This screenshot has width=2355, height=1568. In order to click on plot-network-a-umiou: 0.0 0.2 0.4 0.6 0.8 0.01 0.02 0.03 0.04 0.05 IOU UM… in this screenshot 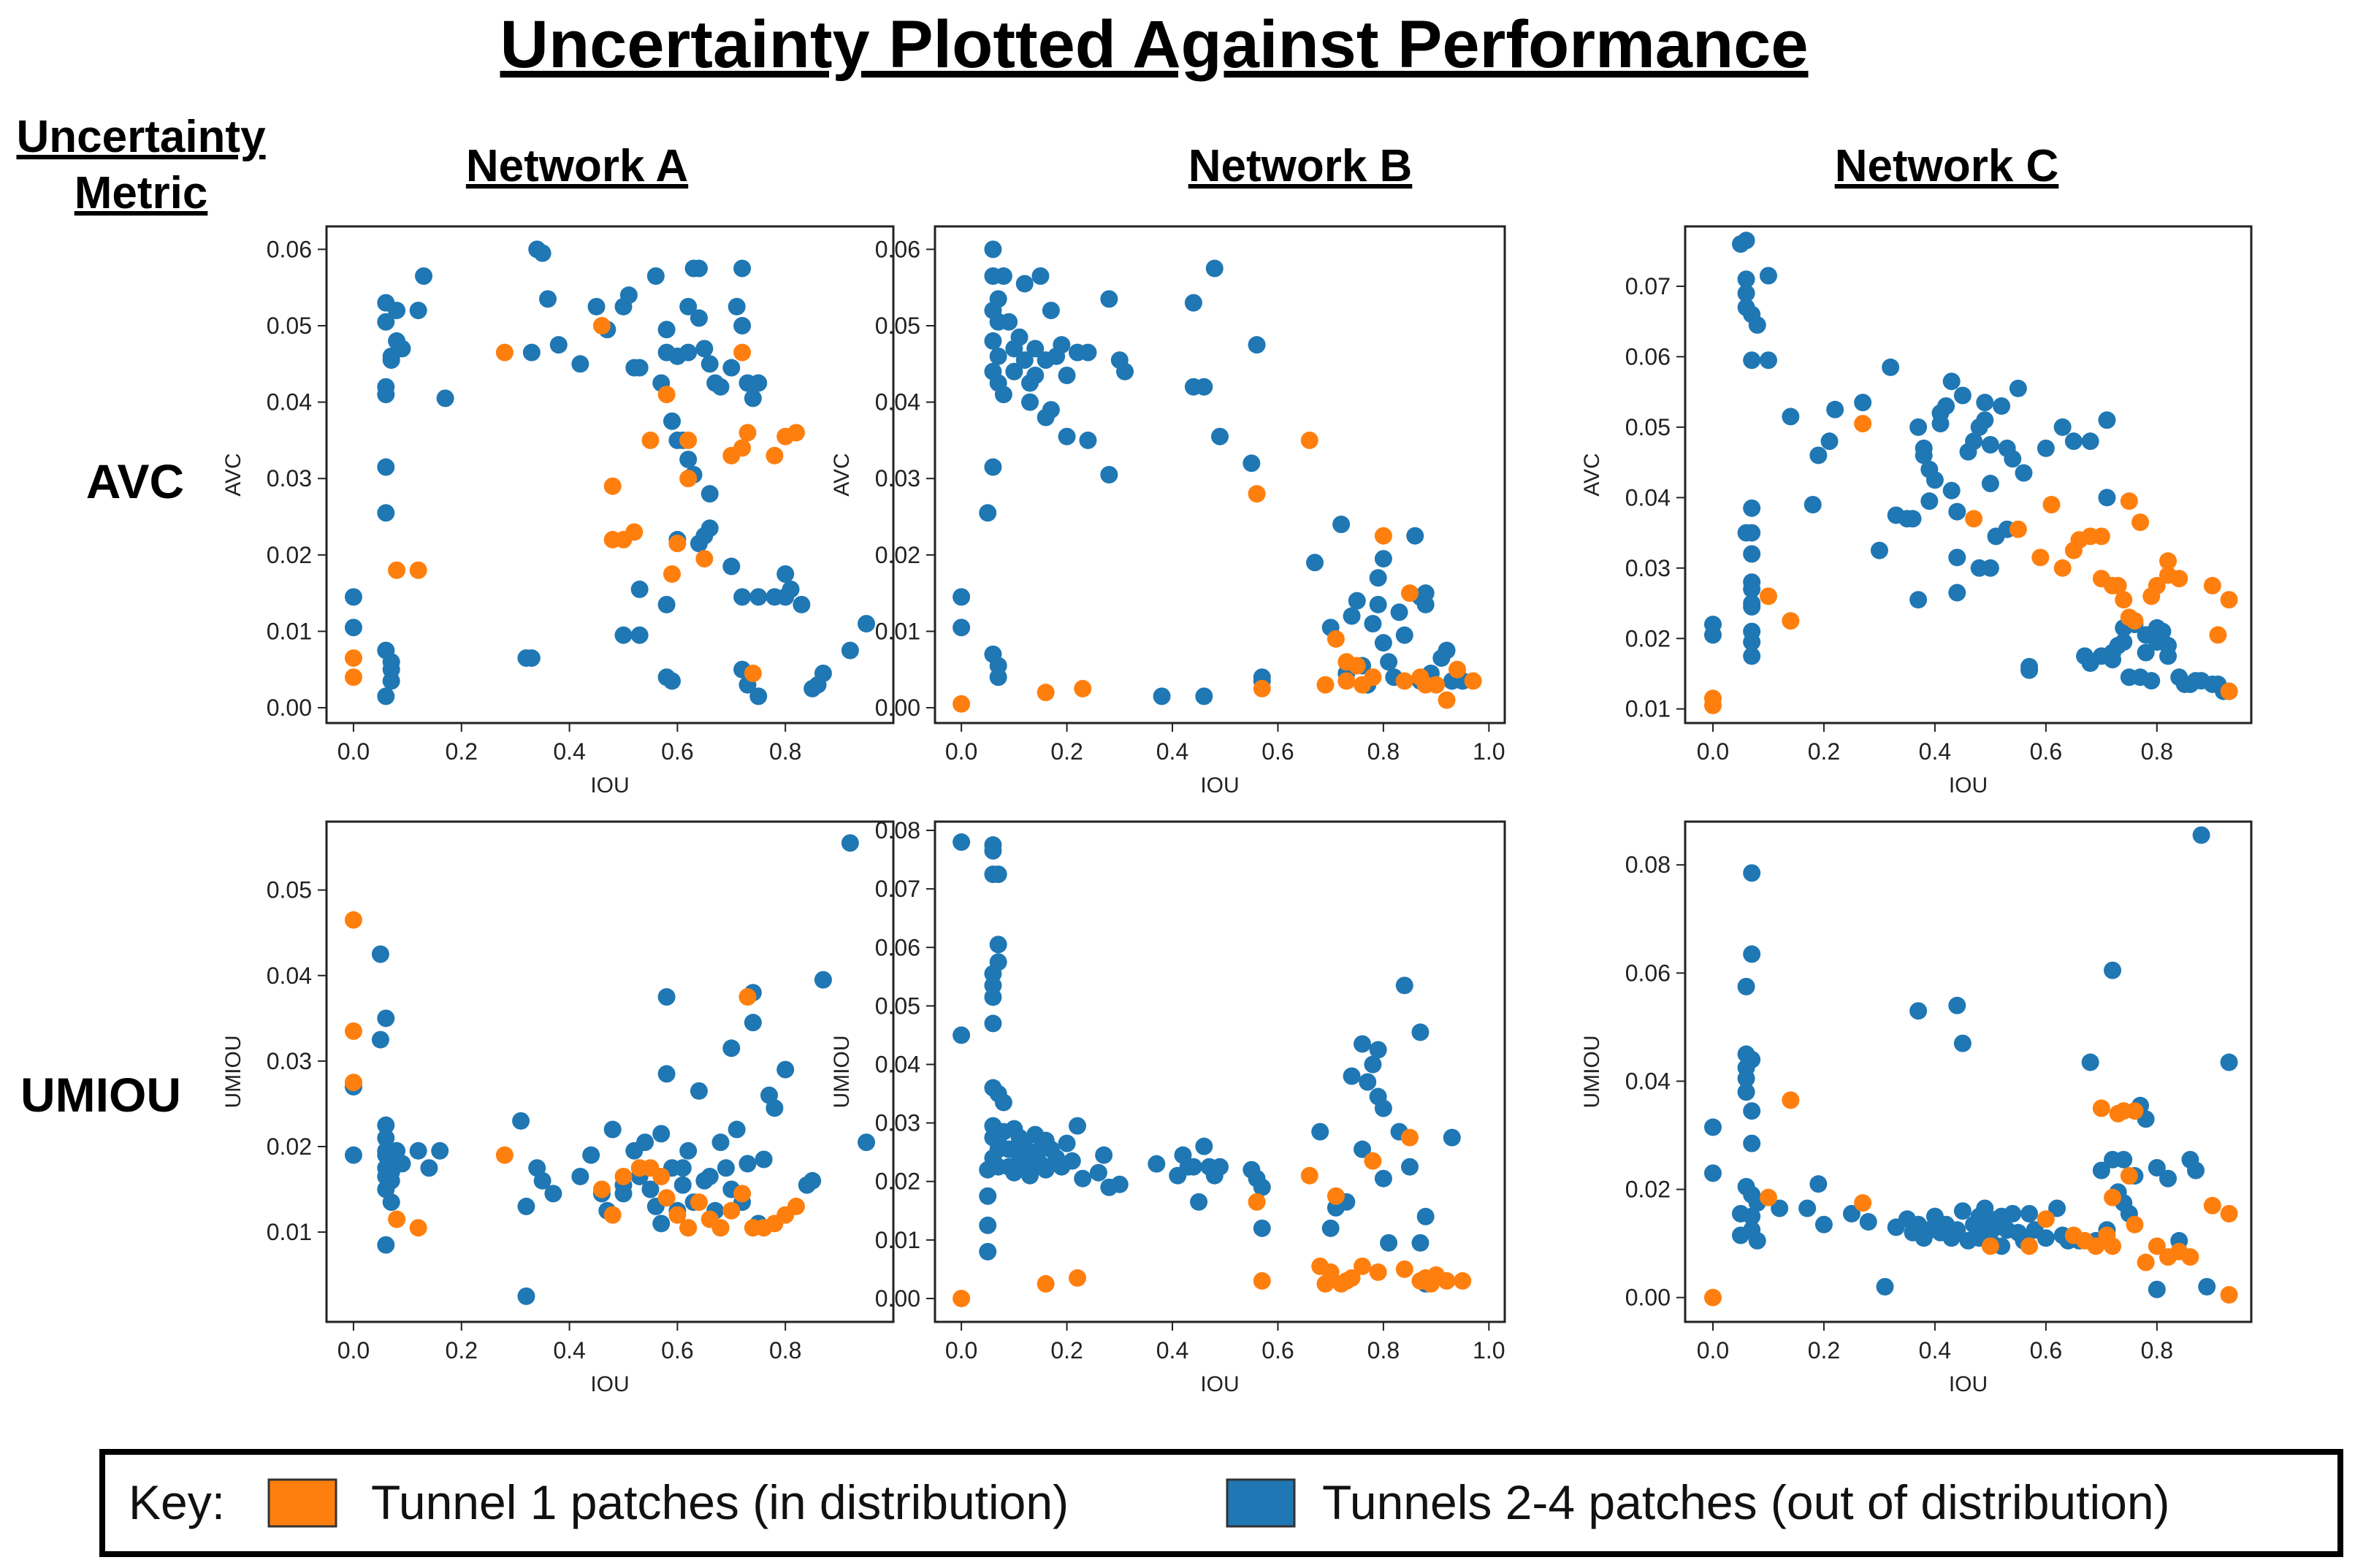, I will do `click(558, 1108)`.